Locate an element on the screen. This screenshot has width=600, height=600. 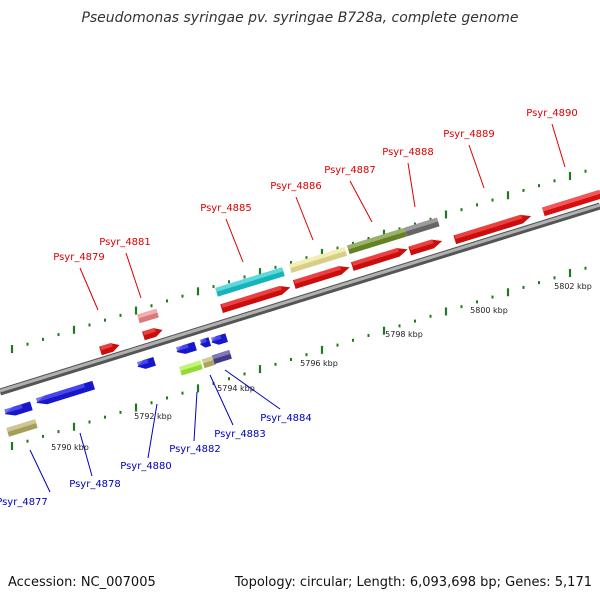
gene-label-Psyr_4880: Psyr_4880 is located at coordinates (146, 466).